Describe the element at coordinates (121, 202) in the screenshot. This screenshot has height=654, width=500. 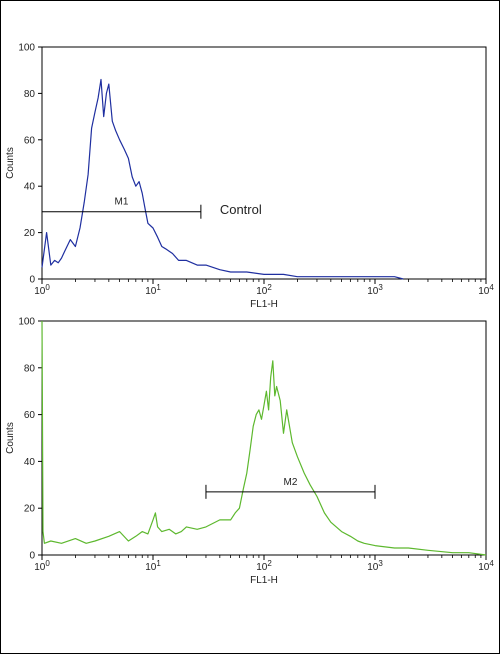
I see `gate-marker-label: M1` at that location.